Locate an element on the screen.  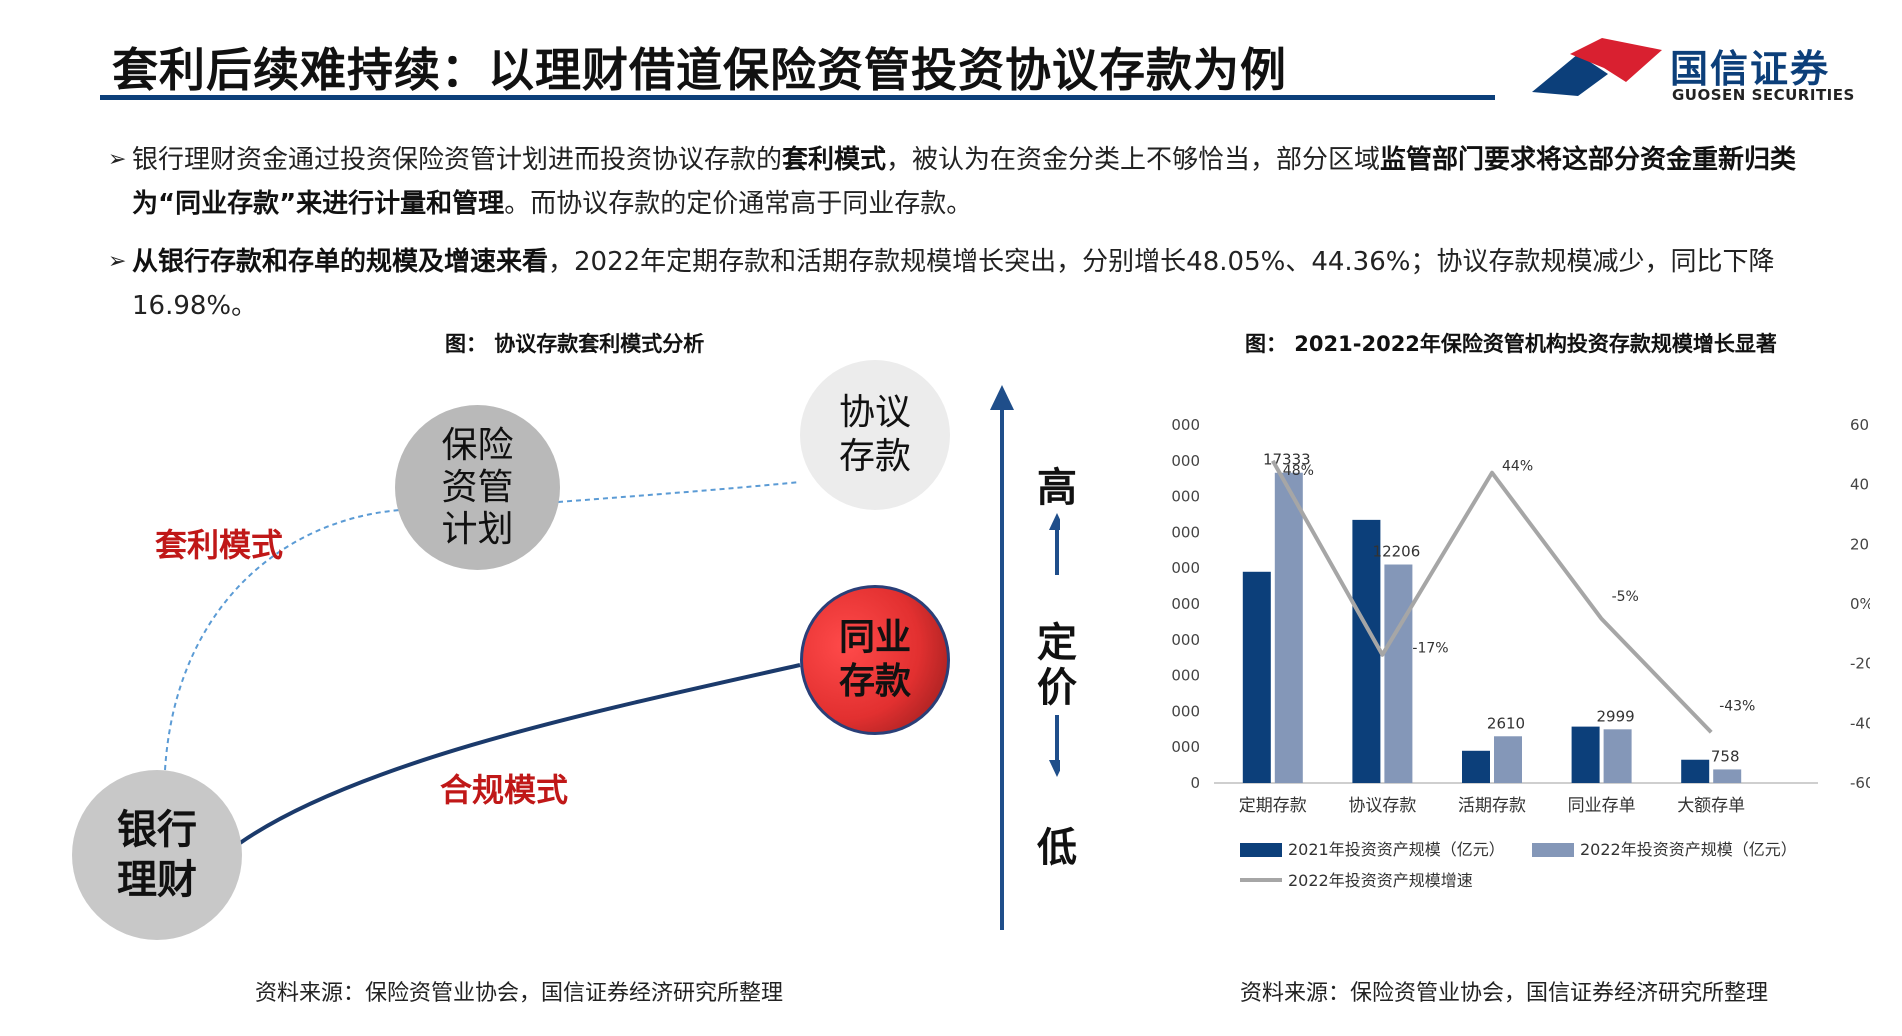
price-low-label: 低 is located at coordinates (1057, 848).